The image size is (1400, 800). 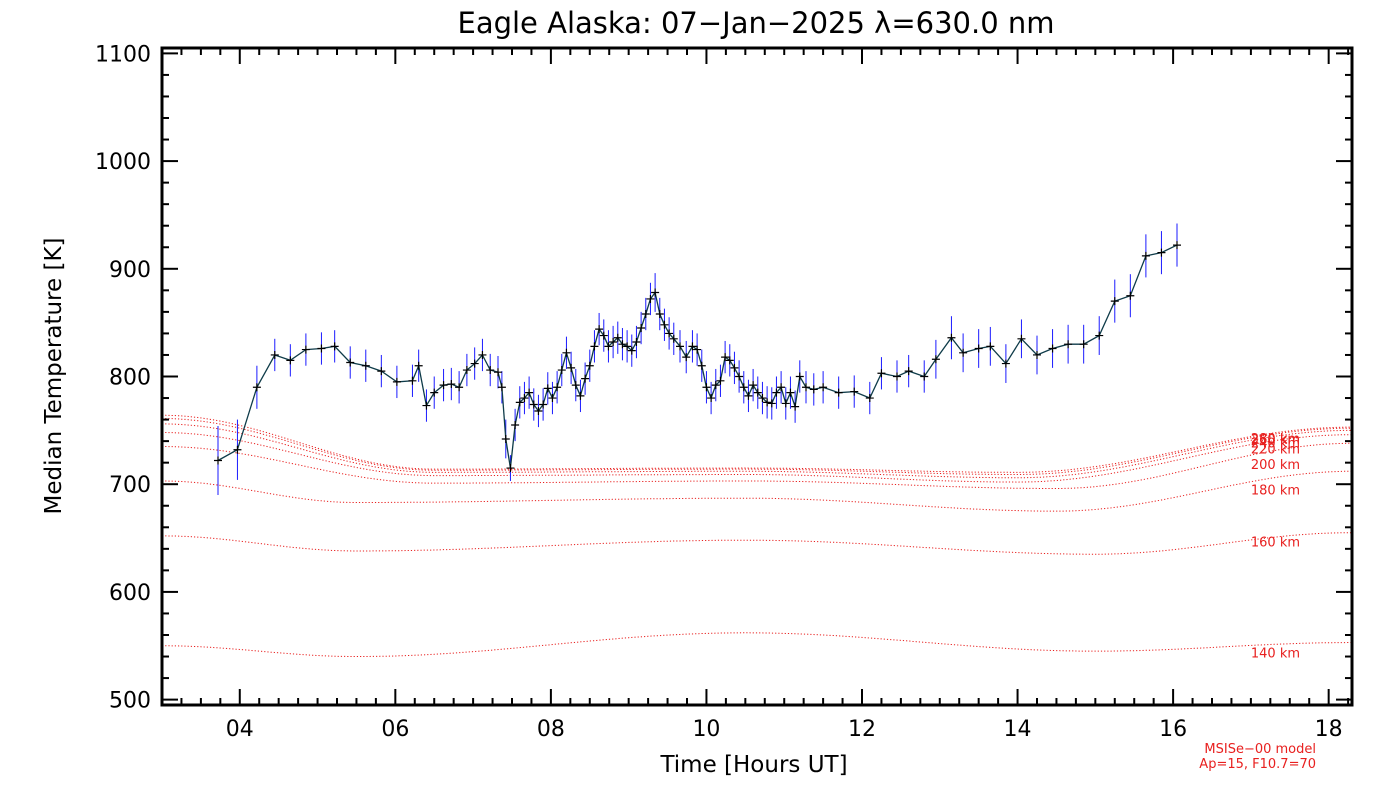 I want to click on x-tick-label: 12, so click(x=862, y=729).